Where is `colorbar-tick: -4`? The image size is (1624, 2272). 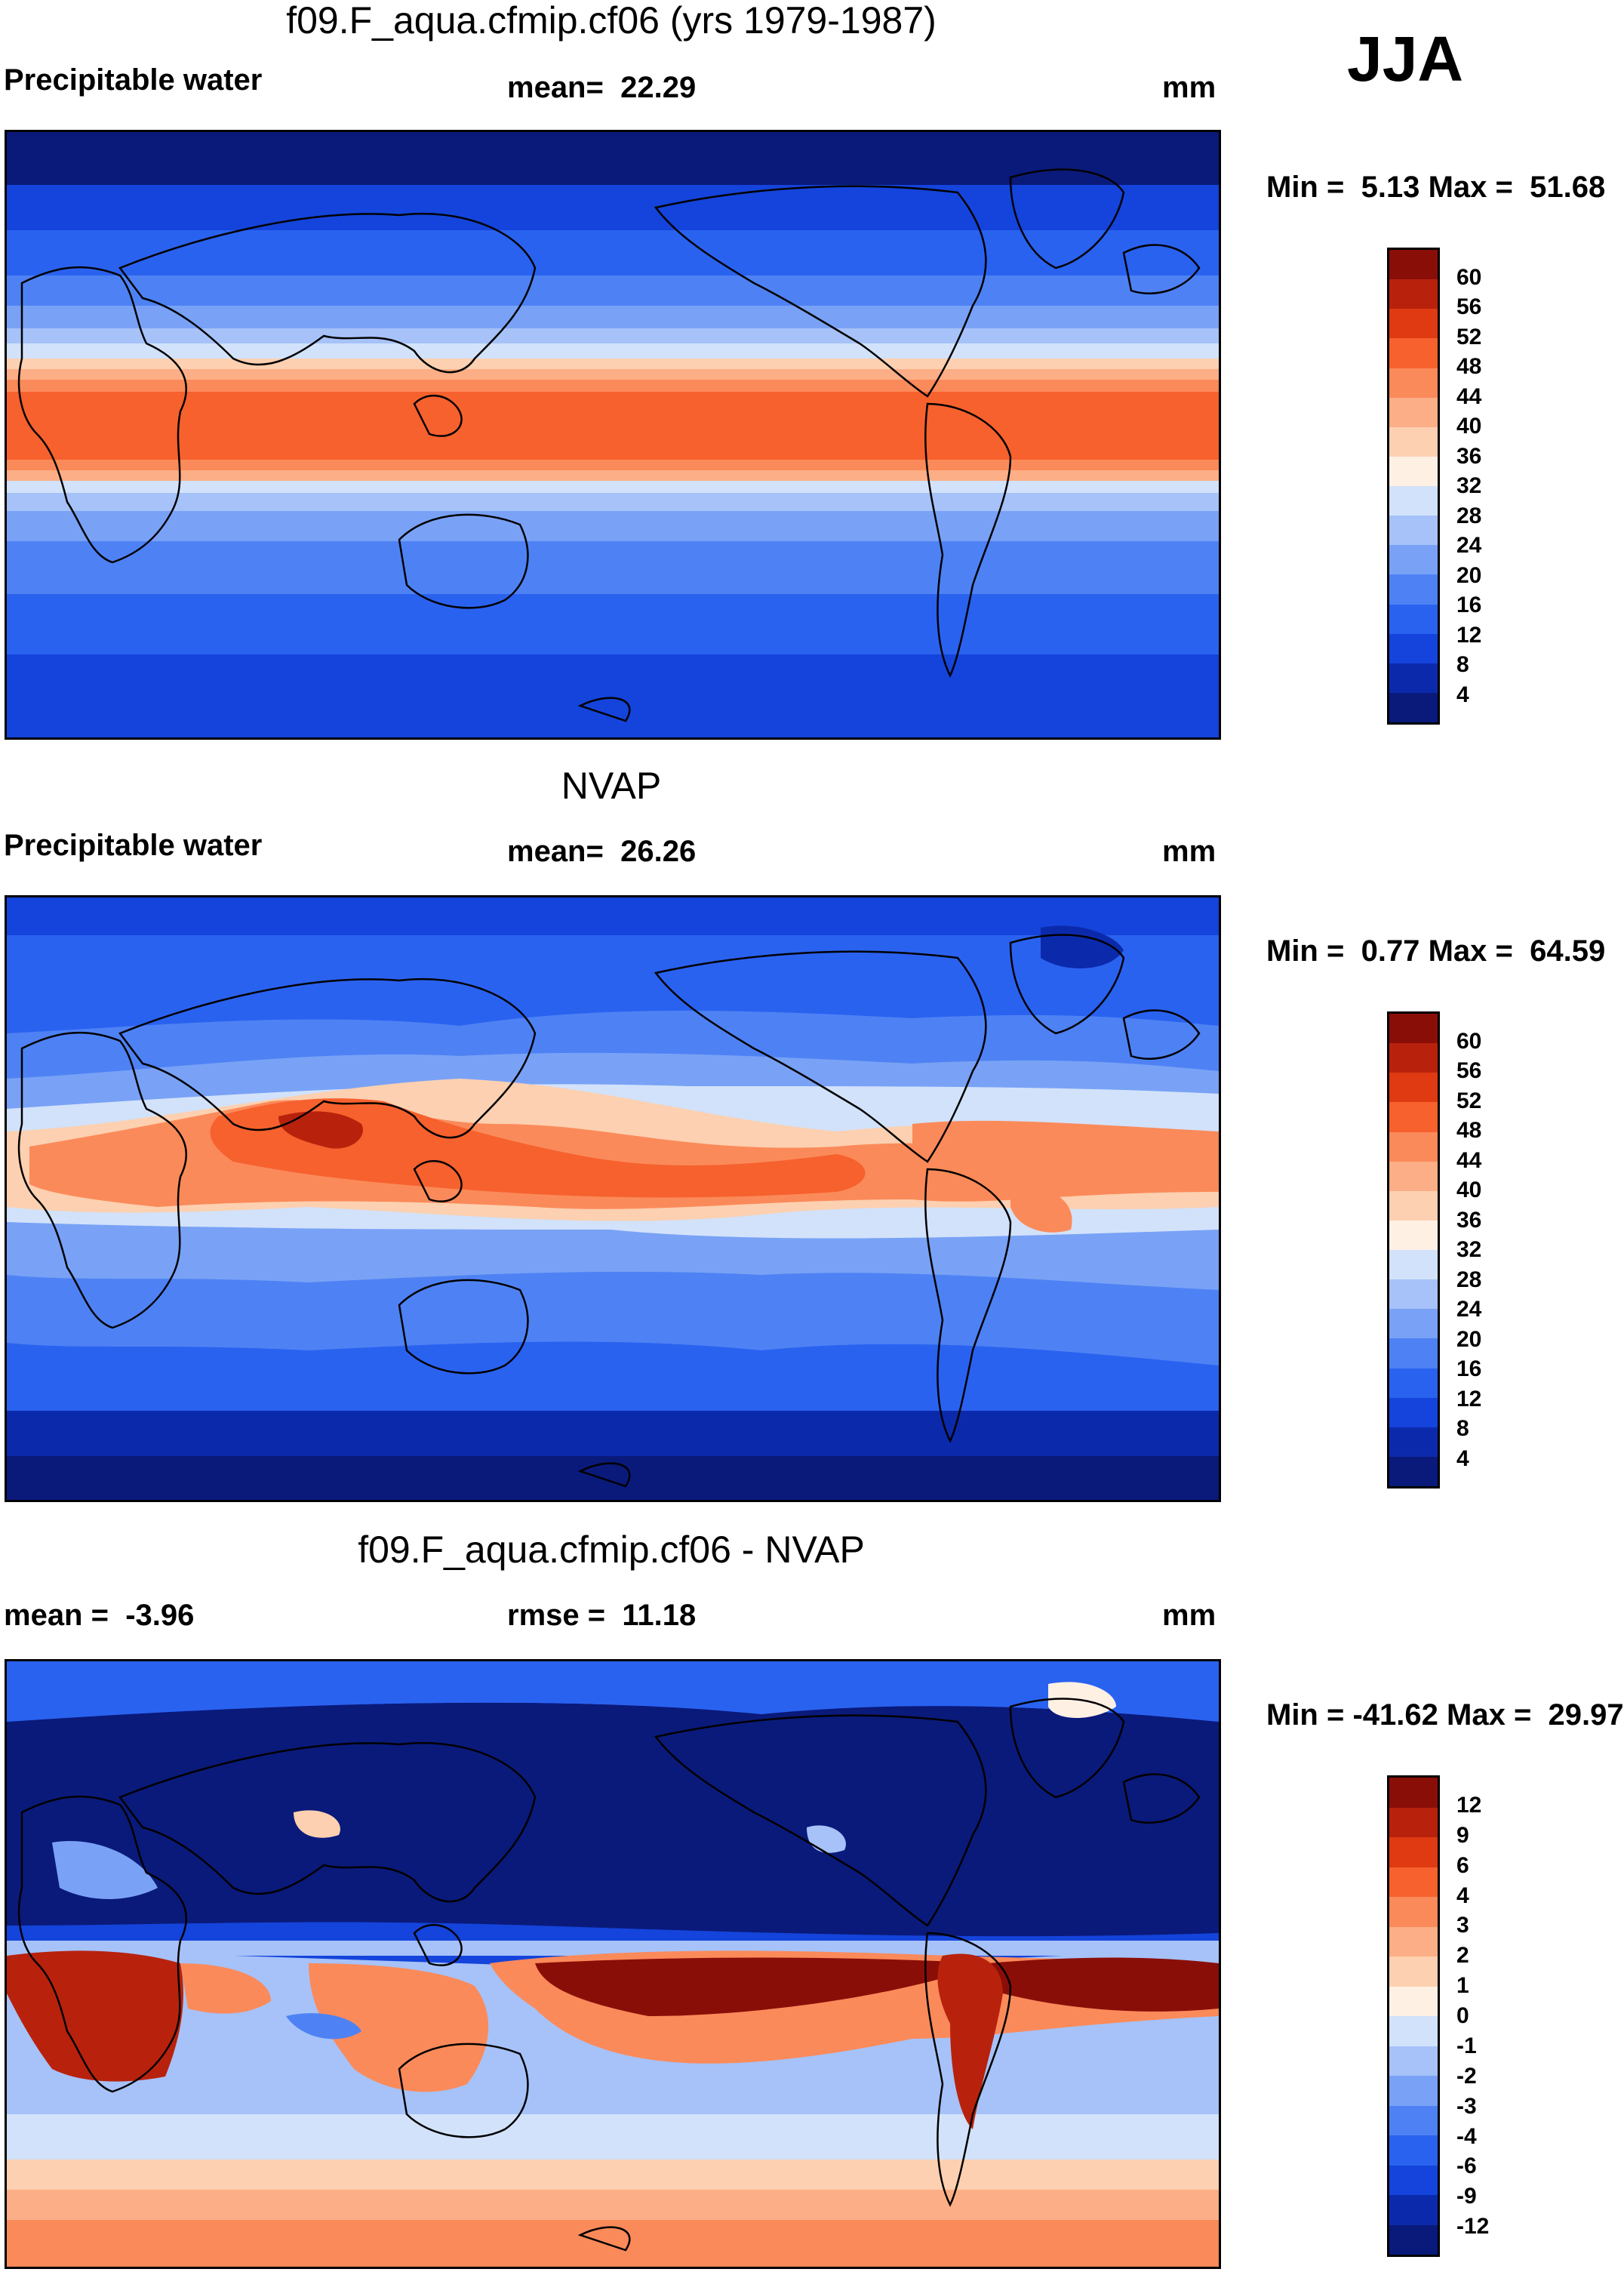 colorbar-tick: -4 is located at coordinates (1466, 2136).